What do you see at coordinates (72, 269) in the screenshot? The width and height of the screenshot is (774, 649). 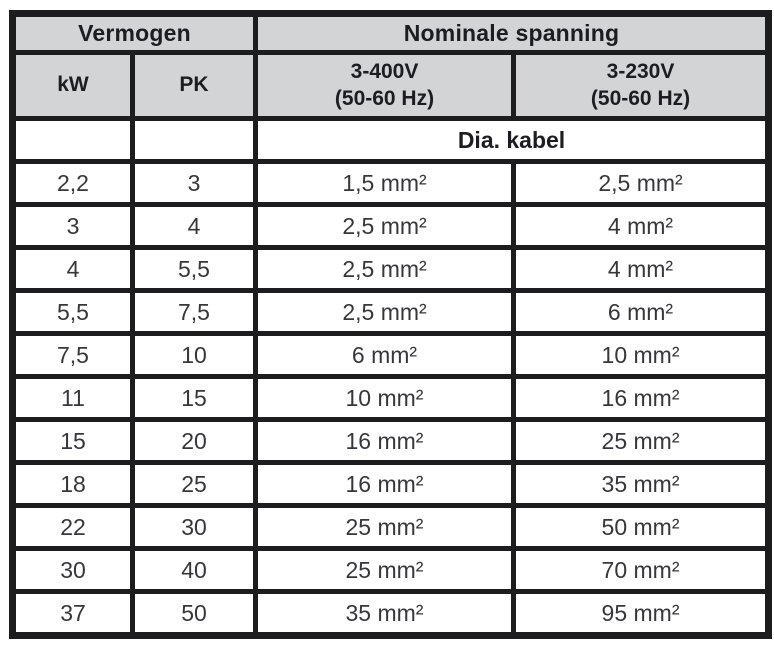 I see `cell-kw: 4` at bounding box center [72, 269].